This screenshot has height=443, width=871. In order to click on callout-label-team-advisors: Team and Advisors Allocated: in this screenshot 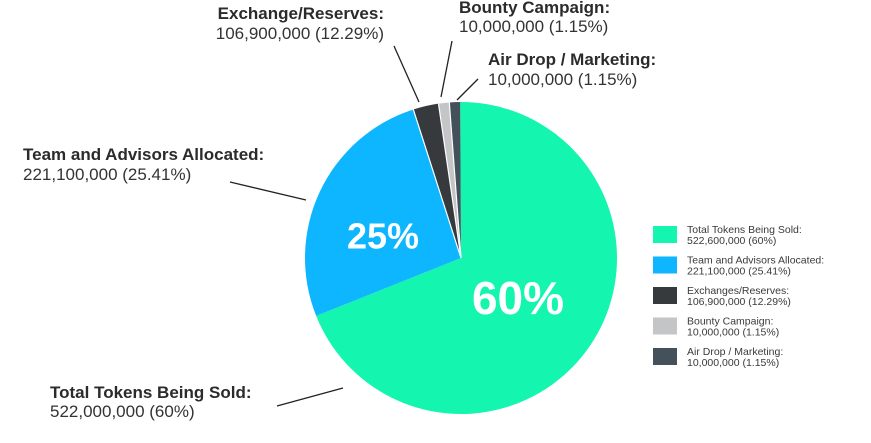, I will do `click(143, 154)`.